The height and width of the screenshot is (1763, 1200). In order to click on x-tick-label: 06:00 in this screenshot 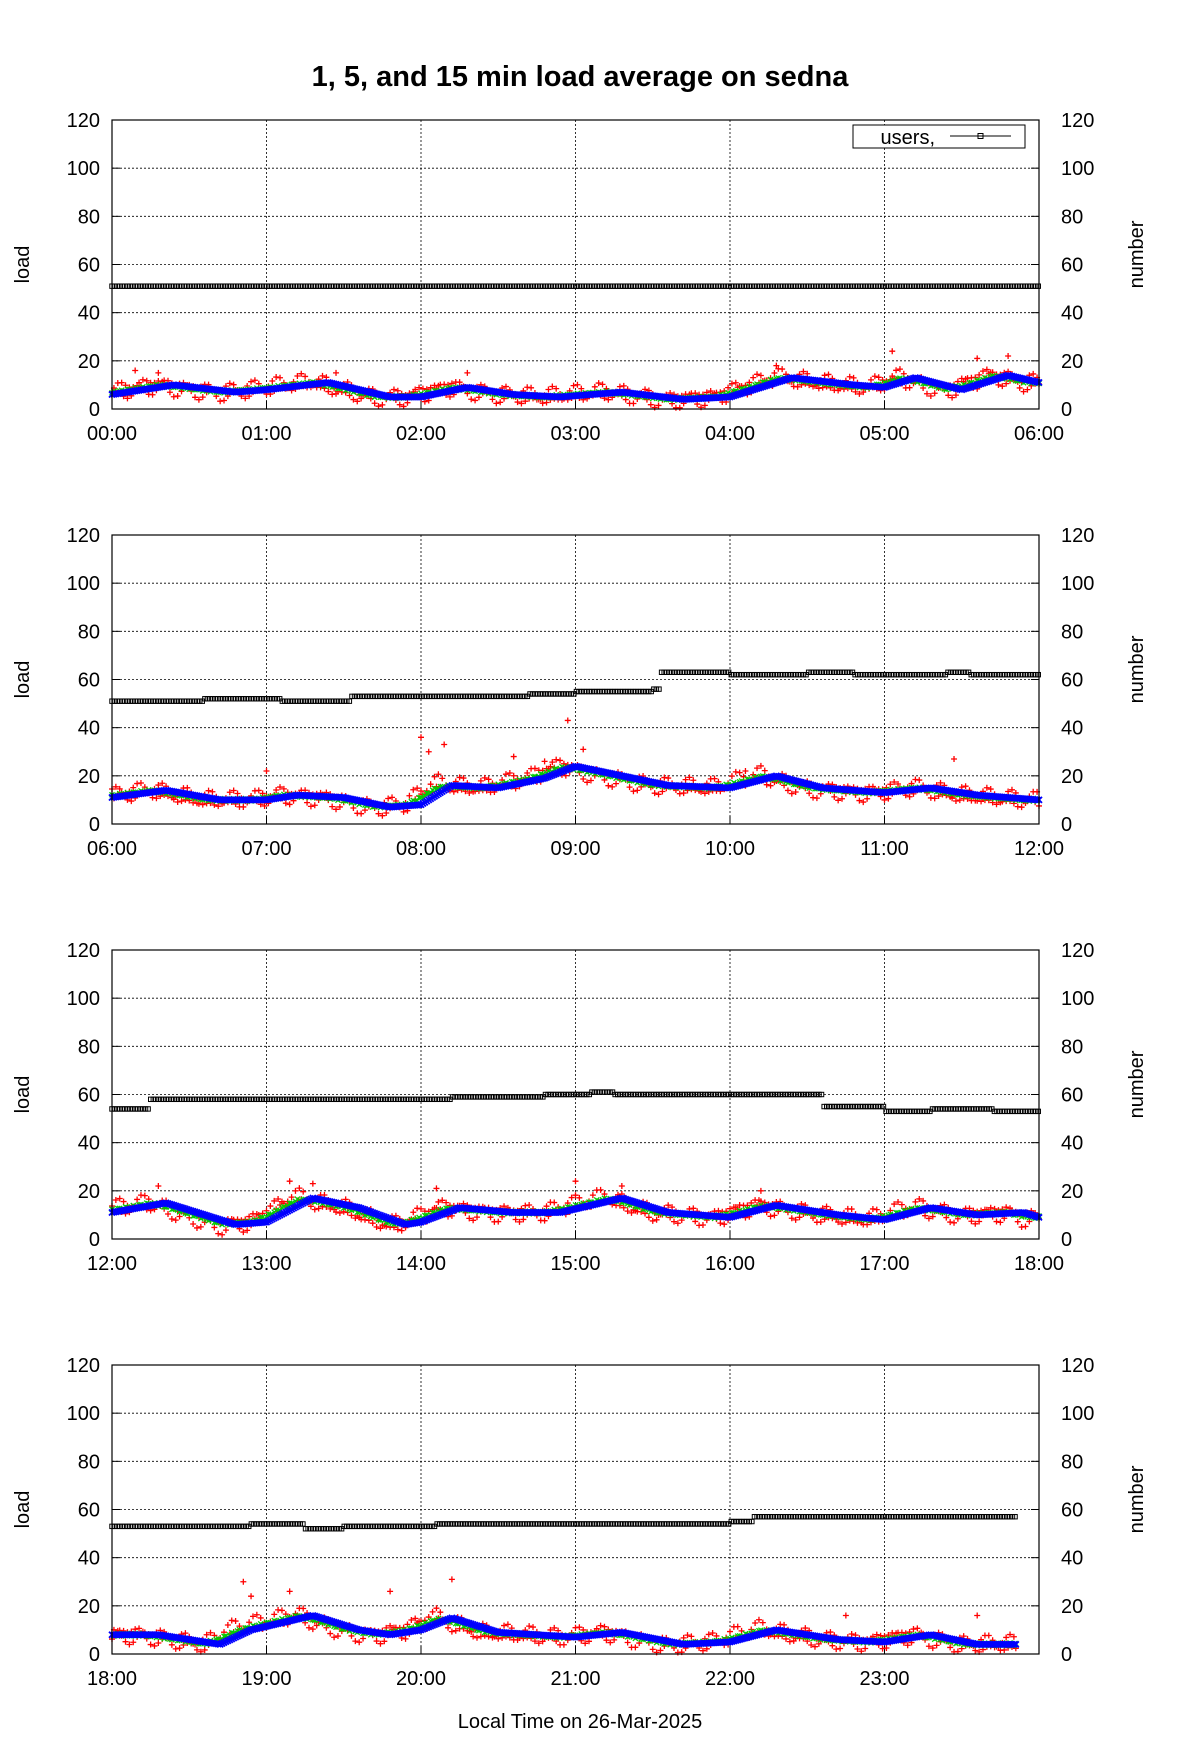, I will do `click(112, 849)`.